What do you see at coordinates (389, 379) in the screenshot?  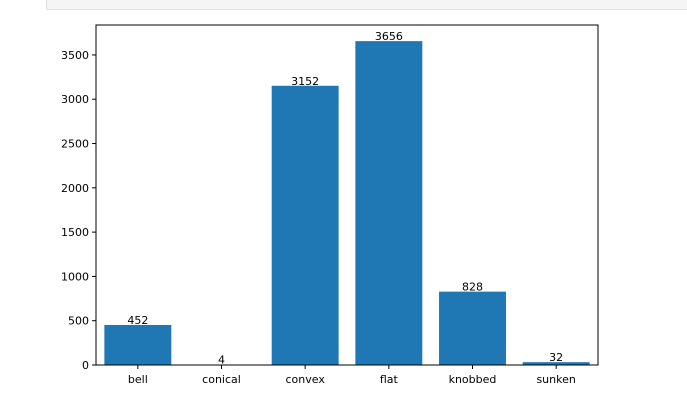 I see `x-tick-label-flat: flat` at bounding box center [389, 379].